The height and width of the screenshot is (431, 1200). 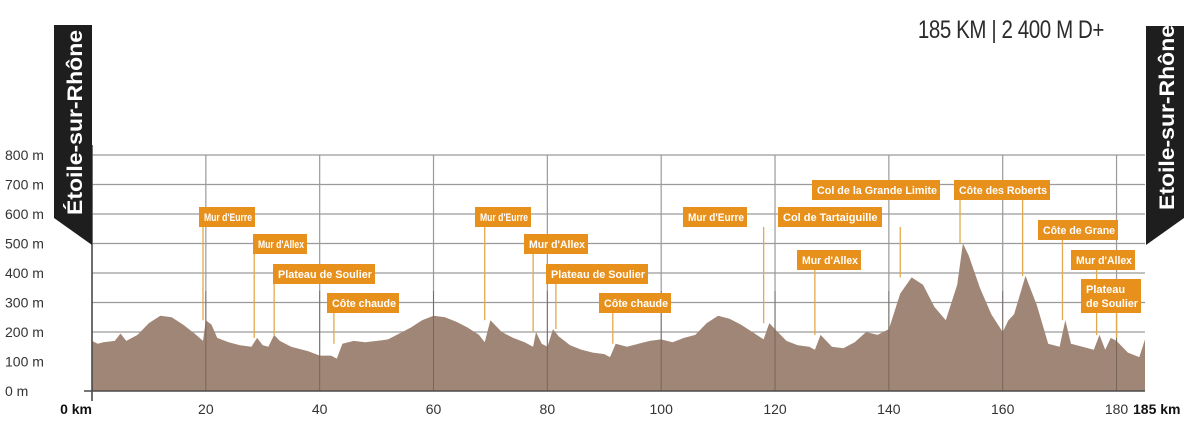 What do you see at coordinates (1117, 409) in the screenshot?
I see `x-tick-label: 180` at bounding box center [1117, 409].